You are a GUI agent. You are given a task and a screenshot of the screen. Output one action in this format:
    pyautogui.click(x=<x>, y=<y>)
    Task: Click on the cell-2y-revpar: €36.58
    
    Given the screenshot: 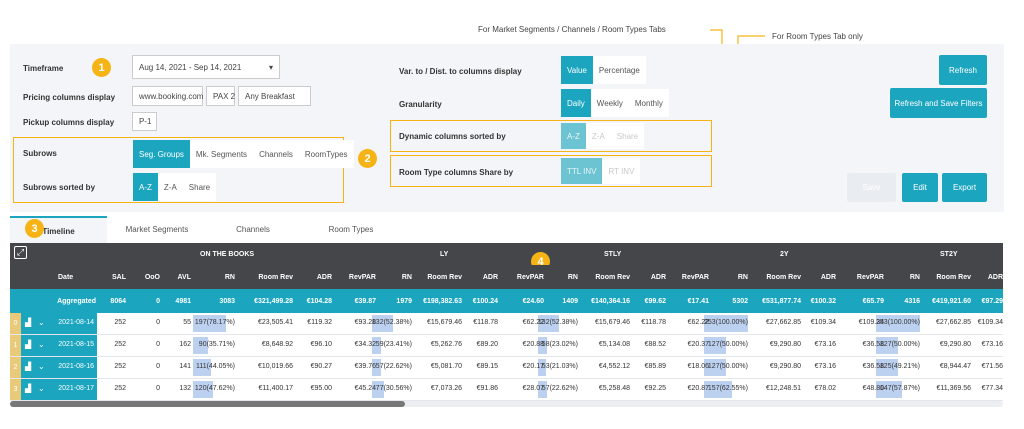 What is the action you would take?
    pyautogui.click(x=873, y=344)
    